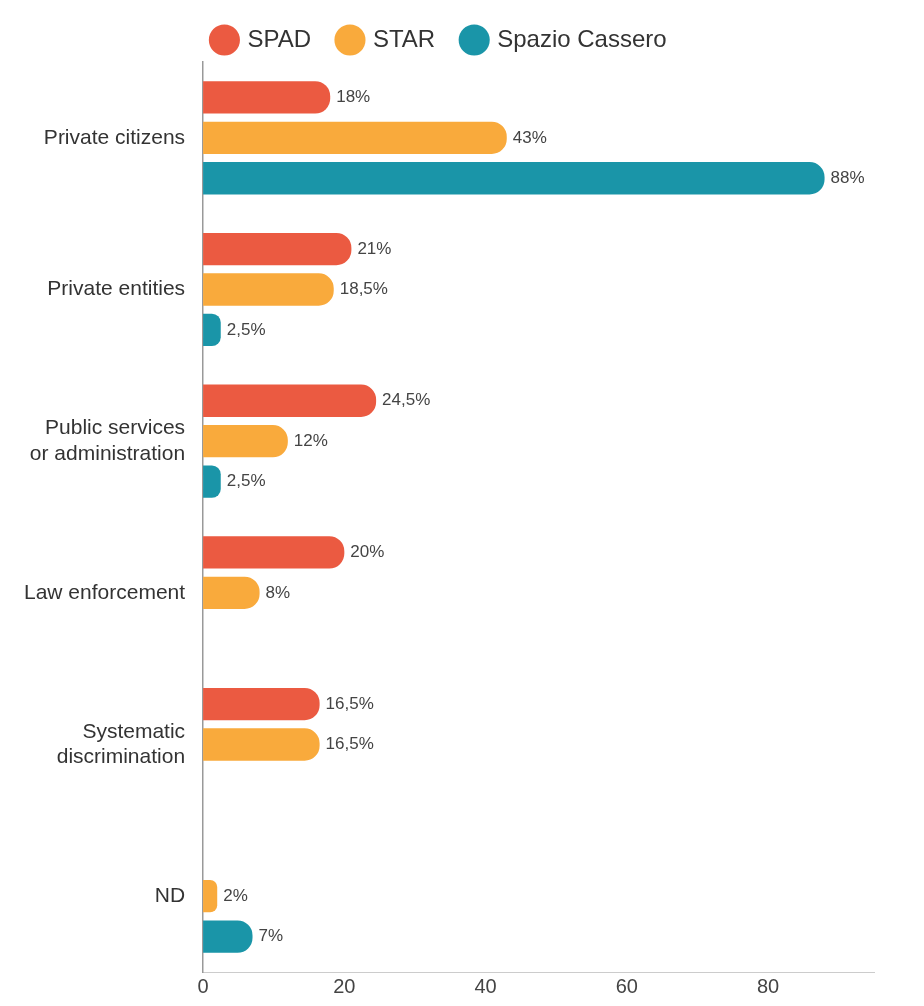 Image resolution: width=924 pixels, height=1006 pixels. What do you see at coordinates (404, 38) in the screenshot?
I see `legend-label: STAR` at bounding box center [404, 38].